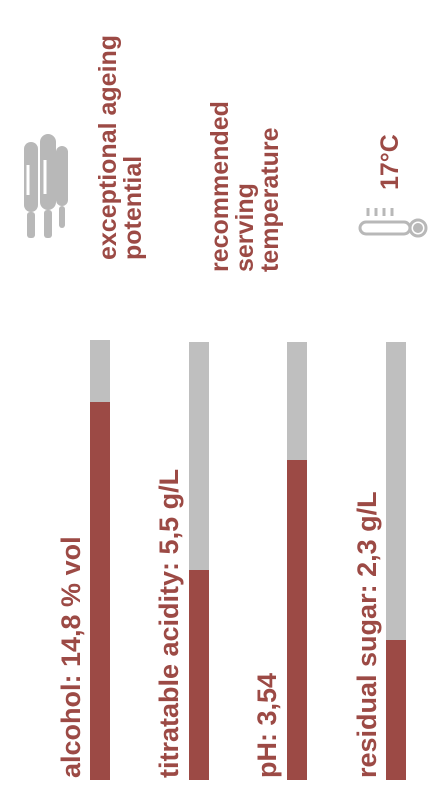 Image resolution: width=428 pixels, height=798 pixels. I want to click on alcohol-label: alcohol: 14,8 % vol, so click(71, 657).